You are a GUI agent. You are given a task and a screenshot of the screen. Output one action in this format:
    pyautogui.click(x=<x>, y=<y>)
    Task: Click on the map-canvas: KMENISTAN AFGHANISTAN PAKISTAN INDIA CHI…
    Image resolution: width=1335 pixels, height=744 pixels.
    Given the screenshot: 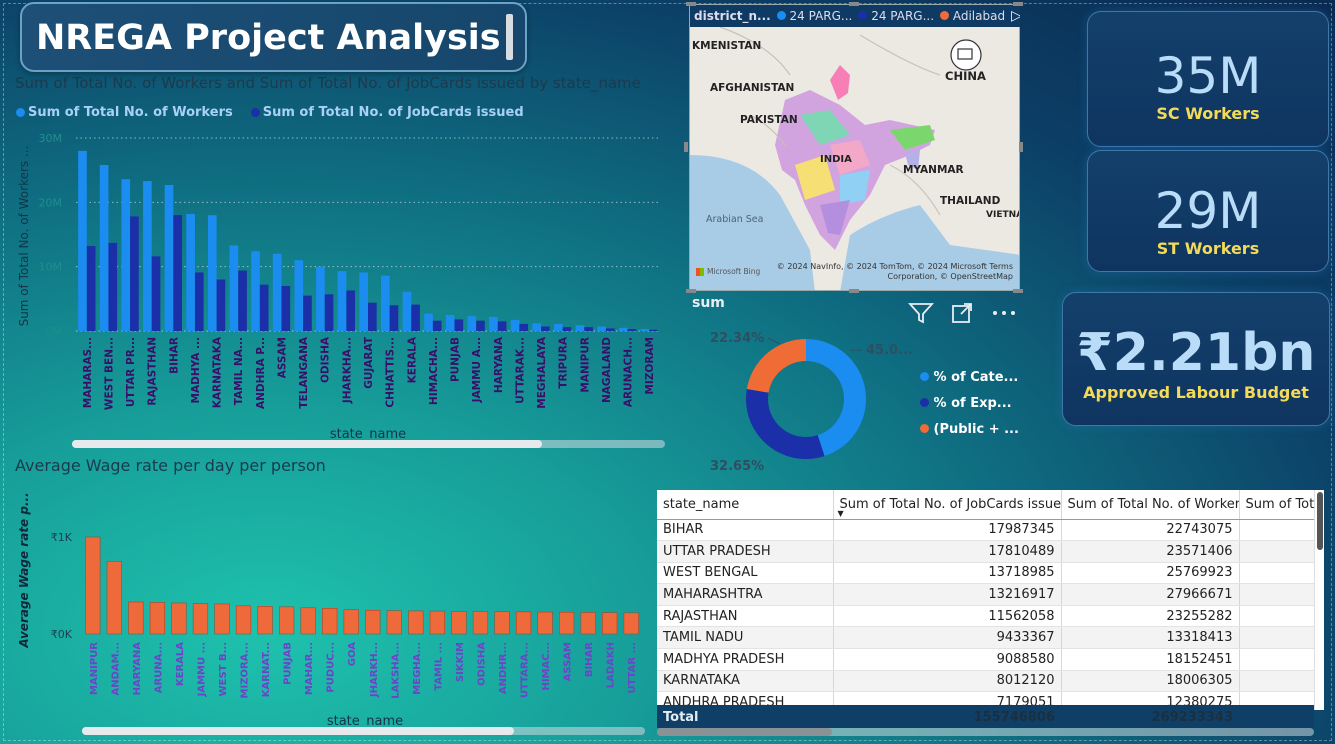 What is the action you would take?
    pyautogui.click(x=855, y=148)
    